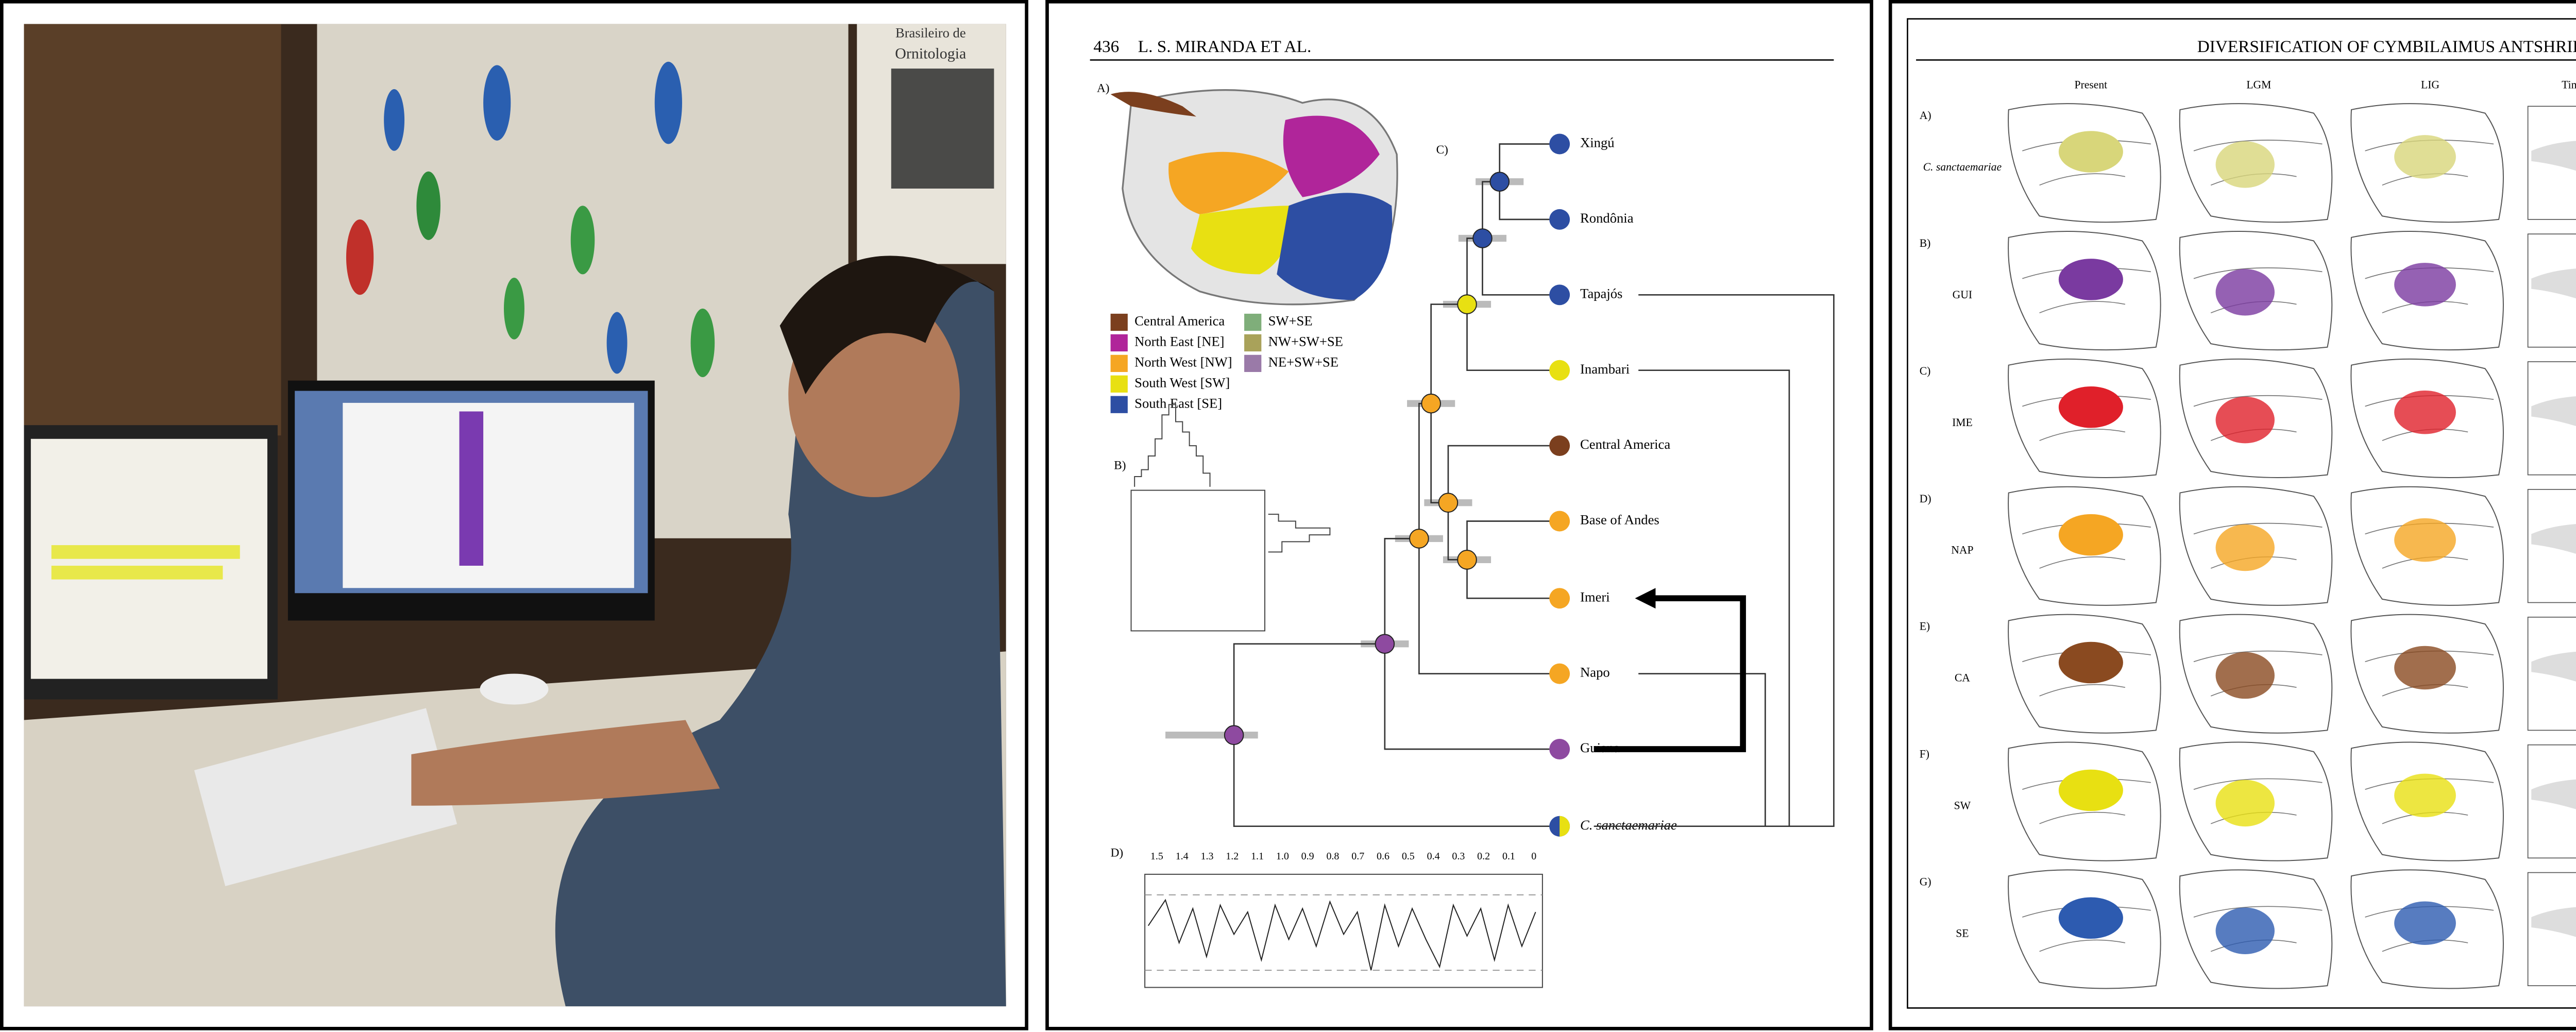 Image resolution: width=2576 pixels, height=1032 pixels. Describe the element at coordinates (930, 33) in the screenshot. I see `poster-text: Brasileiro de` at that location.